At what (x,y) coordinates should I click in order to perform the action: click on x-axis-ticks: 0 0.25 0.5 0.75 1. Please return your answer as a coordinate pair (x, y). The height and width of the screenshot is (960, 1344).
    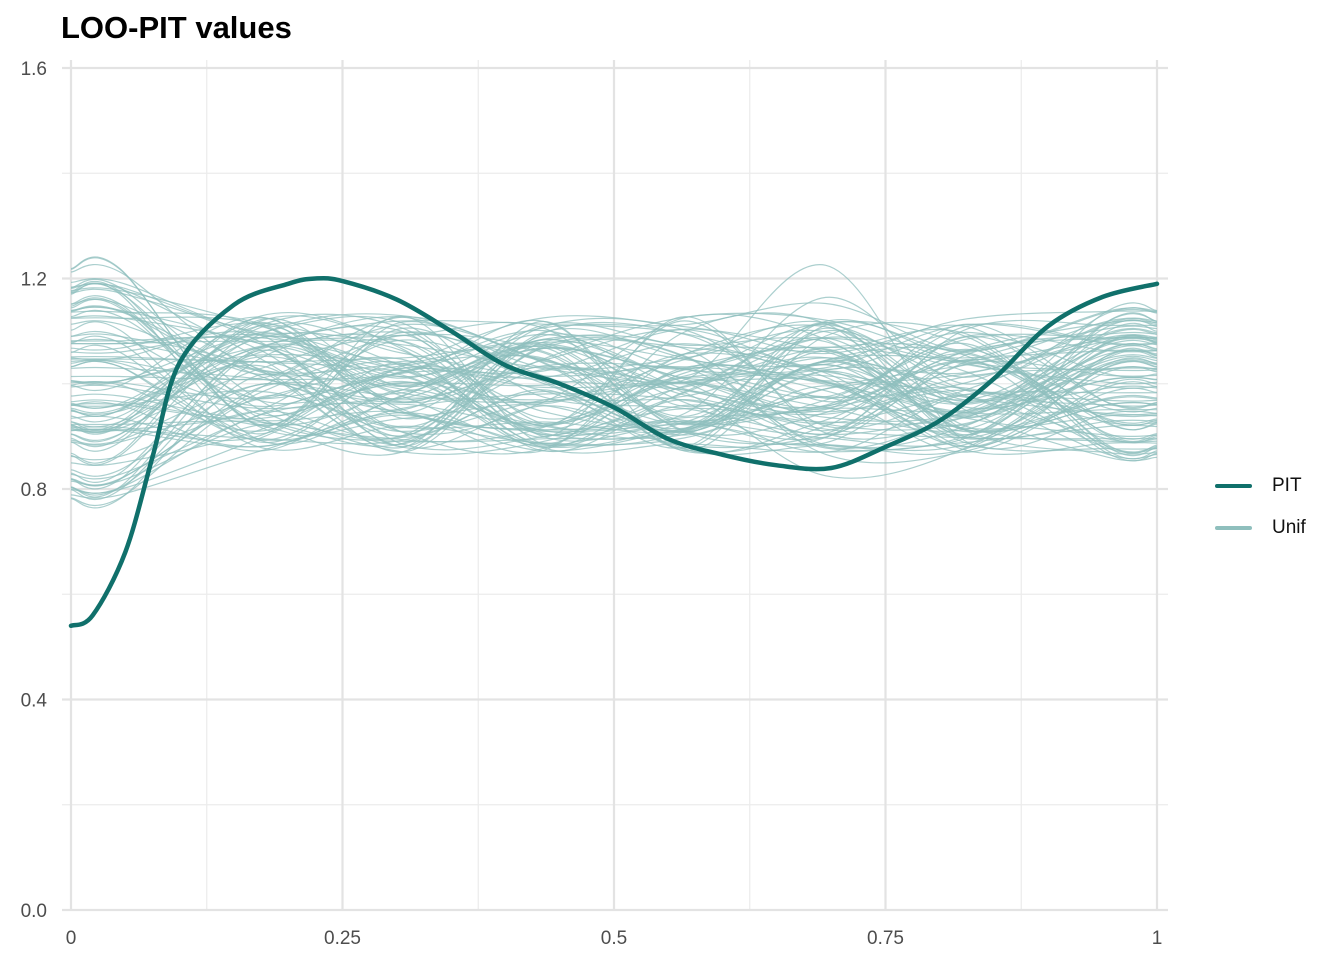
    Looking at the image, I should click on (614, 938).